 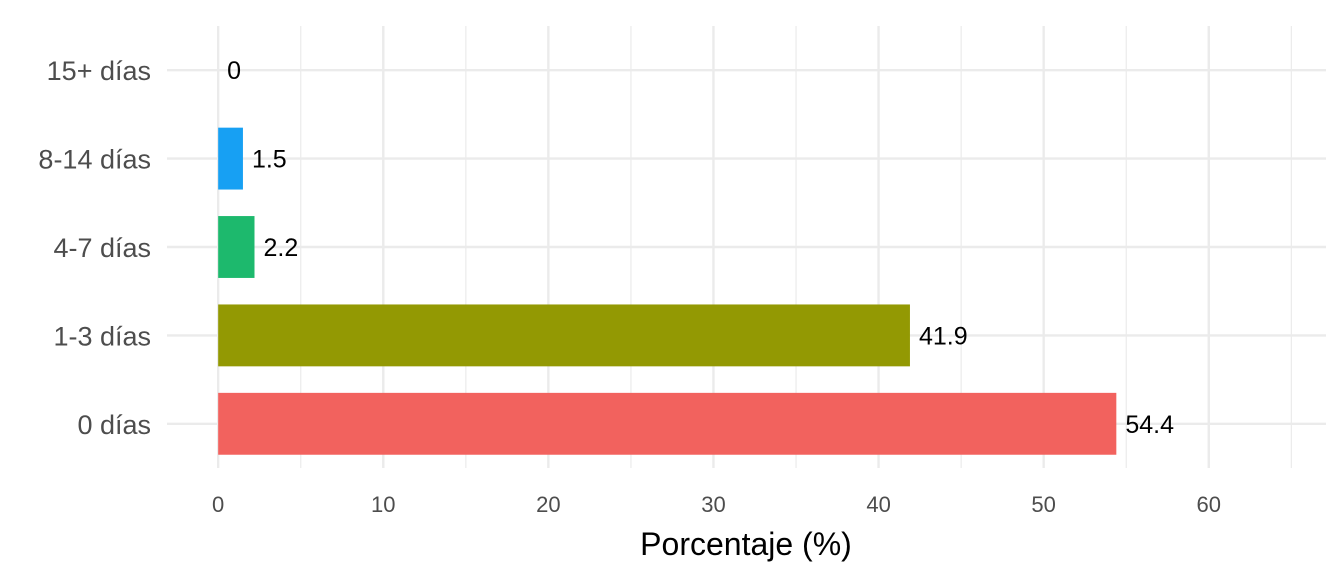 I want to click on data-label: 2.2, so click(x=281, y=248).